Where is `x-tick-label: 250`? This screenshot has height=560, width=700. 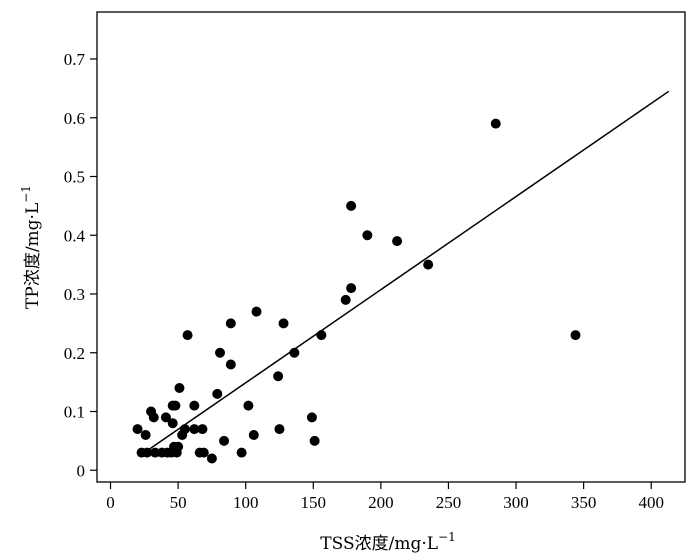 x-tick-label: 250 is located at coordinates (449, 502).